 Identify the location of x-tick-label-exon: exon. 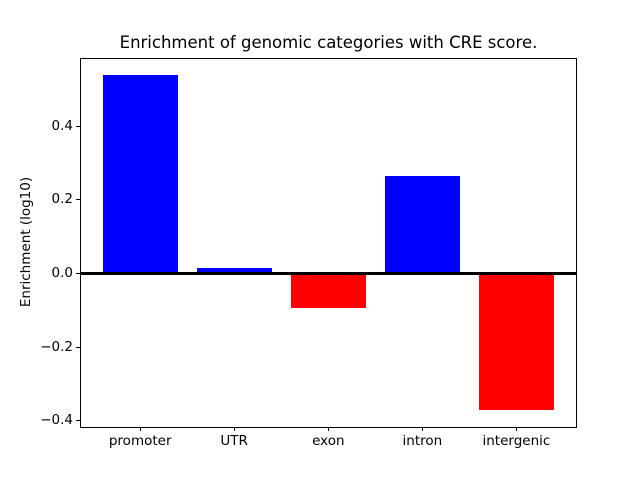
(328, 441).